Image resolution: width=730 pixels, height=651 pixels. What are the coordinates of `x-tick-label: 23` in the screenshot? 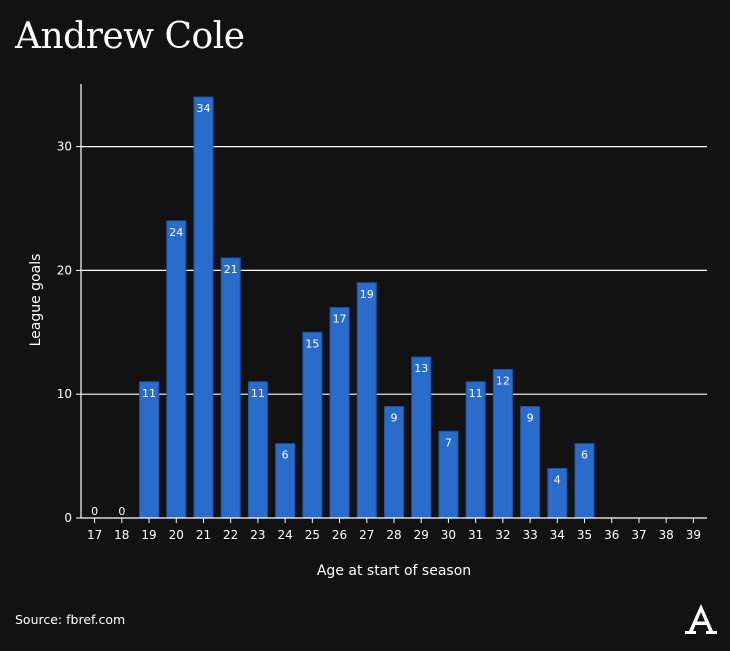 It's located at (257, 535).